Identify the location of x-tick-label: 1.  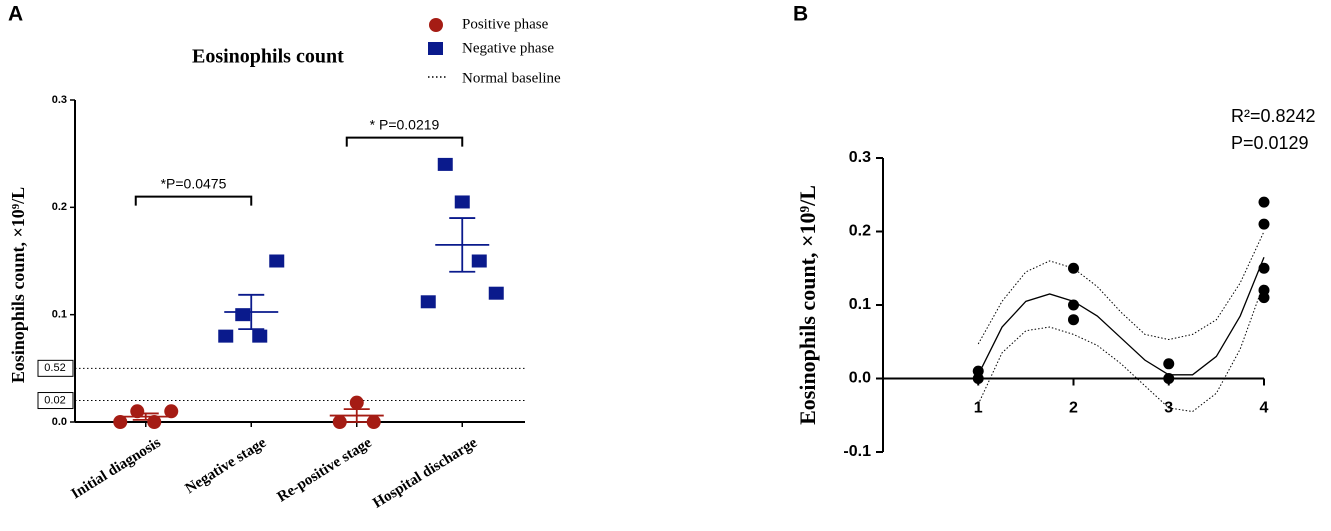
(978, 408).